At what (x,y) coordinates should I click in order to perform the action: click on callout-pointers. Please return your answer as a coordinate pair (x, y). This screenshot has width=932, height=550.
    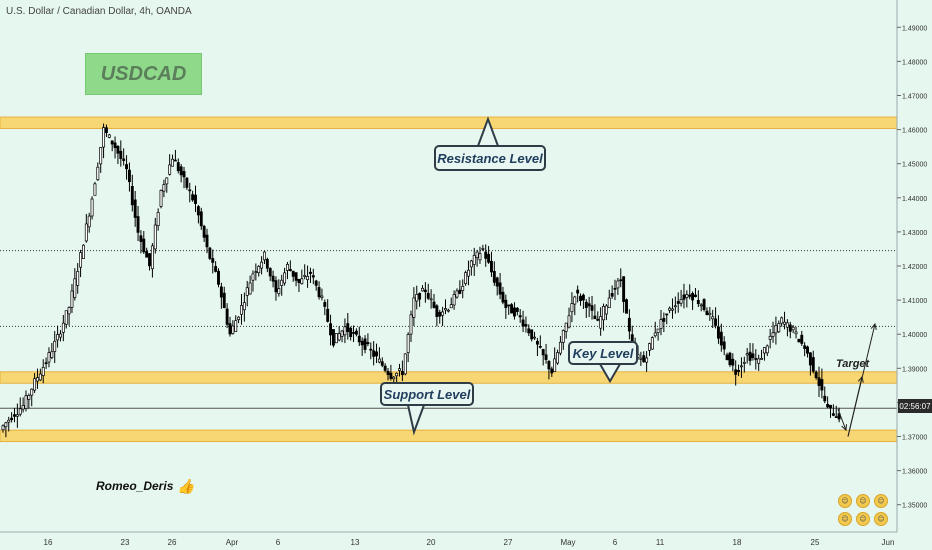
    Looking at the image, I should click on (514, 276).